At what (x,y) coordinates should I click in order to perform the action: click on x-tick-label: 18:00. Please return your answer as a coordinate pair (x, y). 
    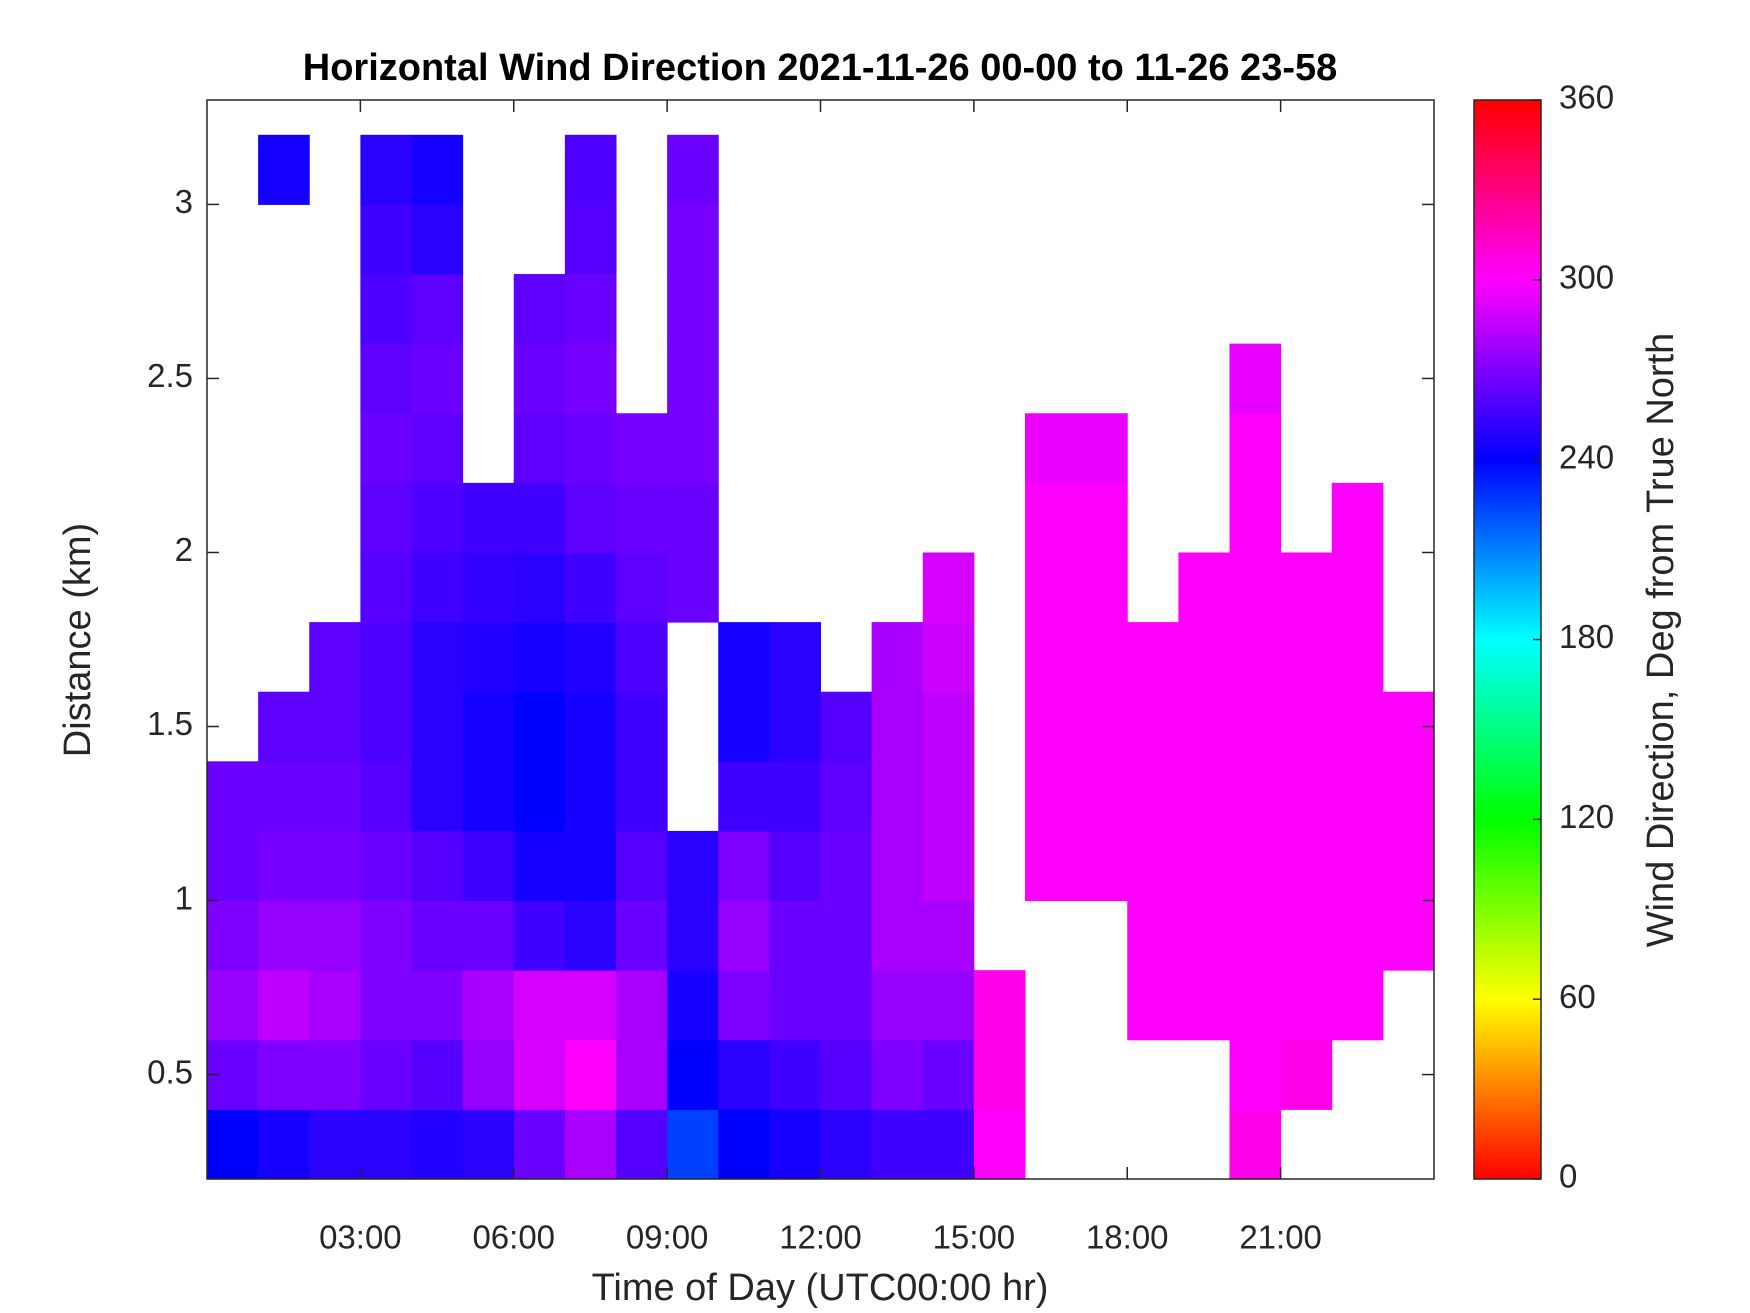
    Looking at the image, I should click on (1127, 1237).